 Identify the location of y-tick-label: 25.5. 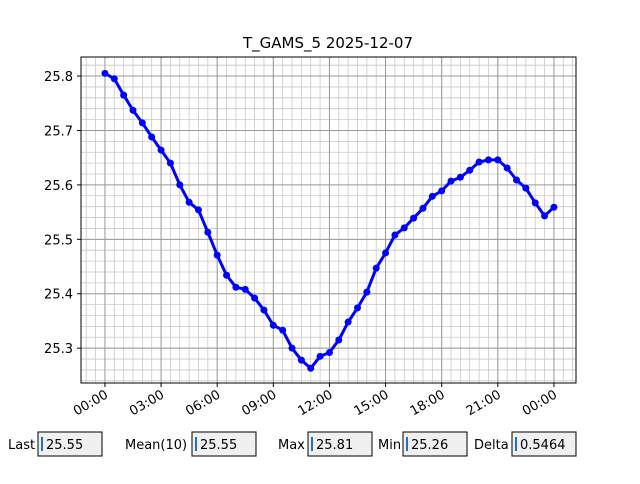
(58, 240).